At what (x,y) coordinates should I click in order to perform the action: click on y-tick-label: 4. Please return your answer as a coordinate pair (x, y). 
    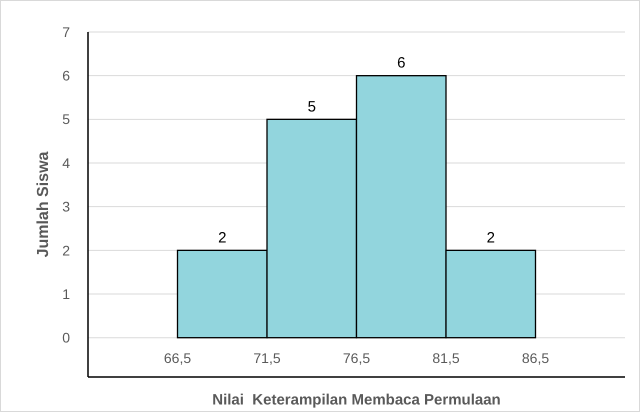
    Looking at the image, I should click on (66, 162).